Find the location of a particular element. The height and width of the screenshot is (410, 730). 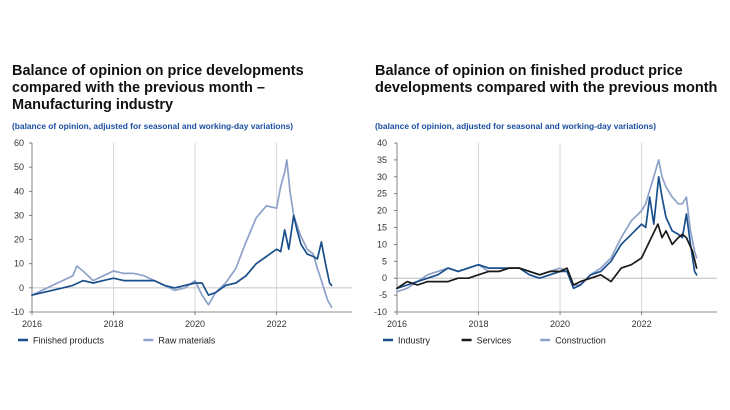

y-tick-label: 50 is located at coordinates (19, 167).